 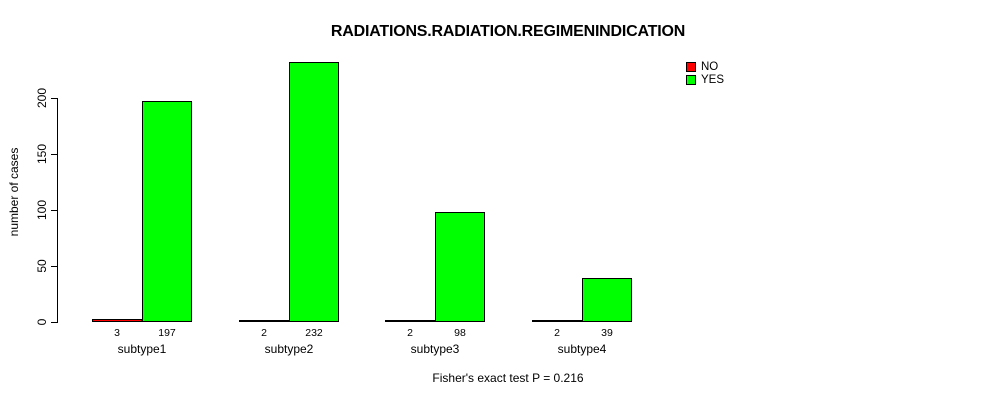 I want to click on bar-yes-subtype2, so click(x=314, y=192).